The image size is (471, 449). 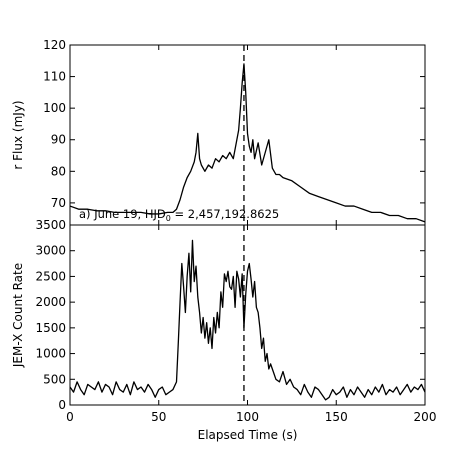 I want to click on flux-y-axis-label: r Flux (mJy), so click(x=18, y=134).